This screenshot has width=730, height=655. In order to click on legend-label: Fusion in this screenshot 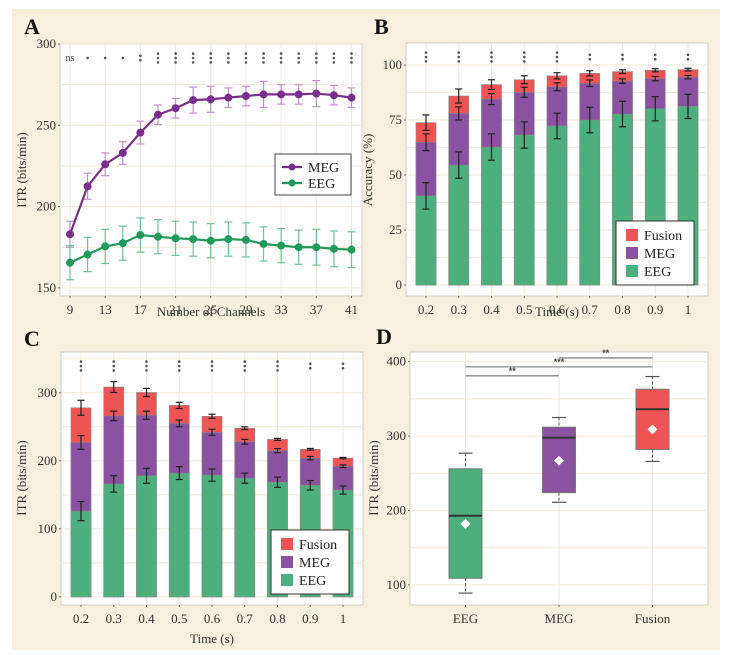, I will do `click(318, 545)`.